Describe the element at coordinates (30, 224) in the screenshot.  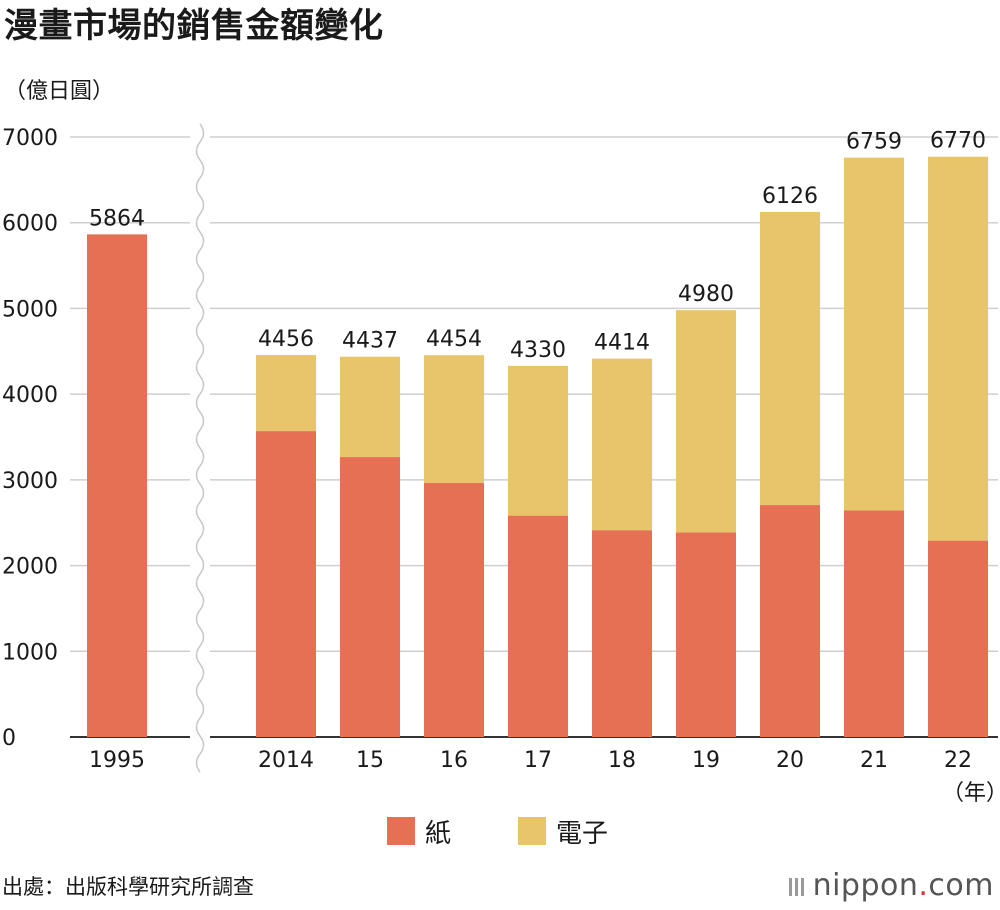
I see `y-tick-label: 6000` at that location.